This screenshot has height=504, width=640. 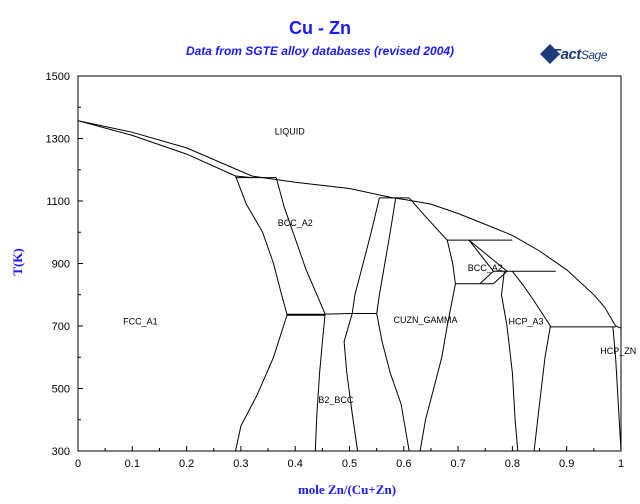 What do you see at coordinates (295, 464) in the screenshot?
I see `x-tick-label: 0.4` at bounding box center [295, 464].